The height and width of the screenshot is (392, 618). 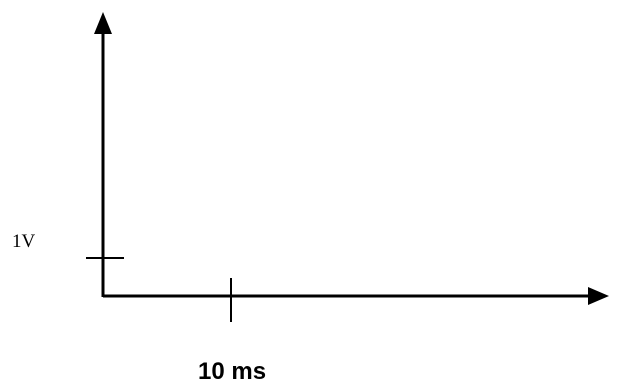 I want to click on x-axis-arrowhead, so click(x=598, y=296).